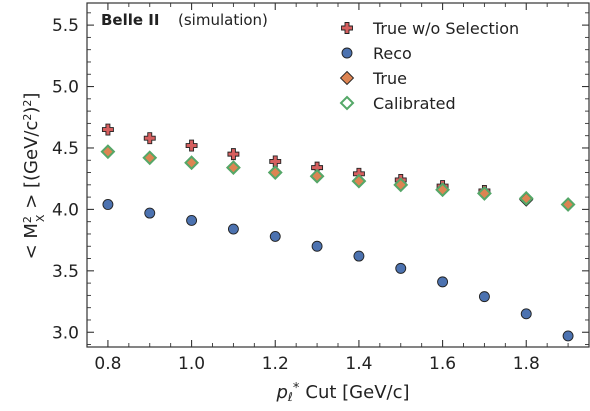  I want to click on legend-item-true: True, so click(373, 78).